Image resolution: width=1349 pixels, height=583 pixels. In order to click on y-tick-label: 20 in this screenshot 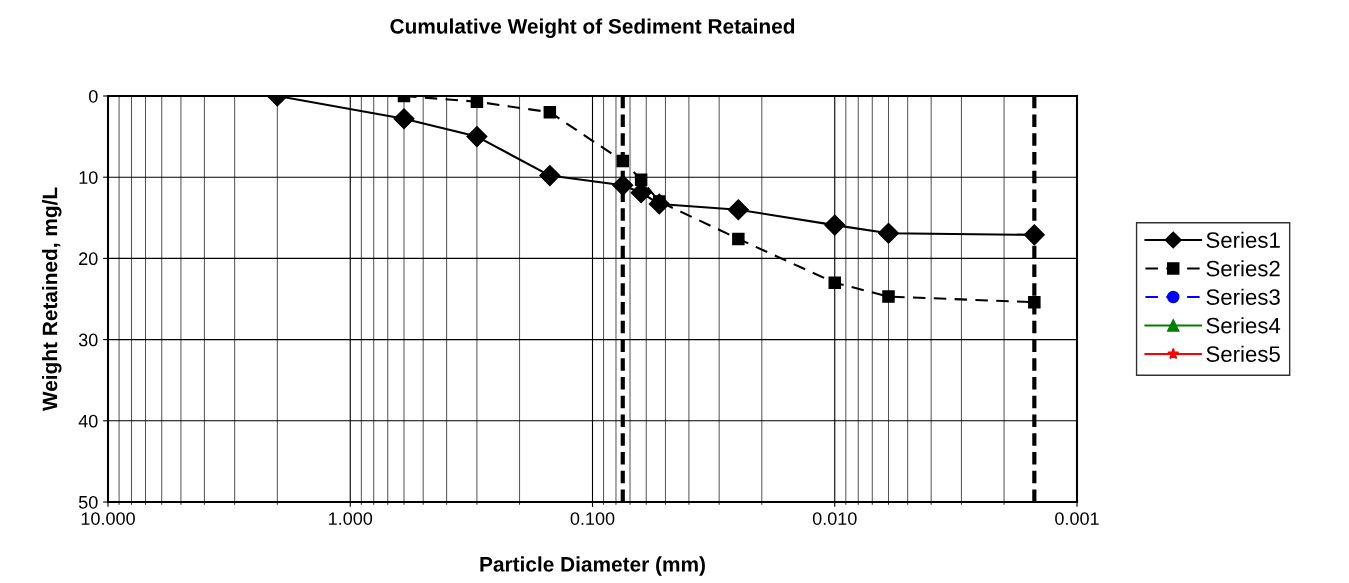, I will do `click(88, 259)`.